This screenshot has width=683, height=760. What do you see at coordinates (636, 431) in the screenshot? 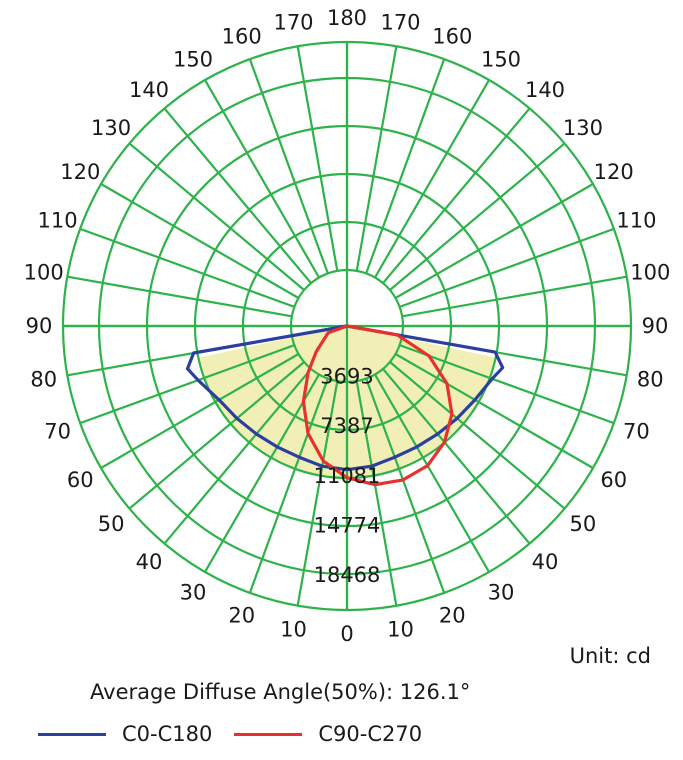
I see `angle-label-right: 70` at bounding box center [636, 431].